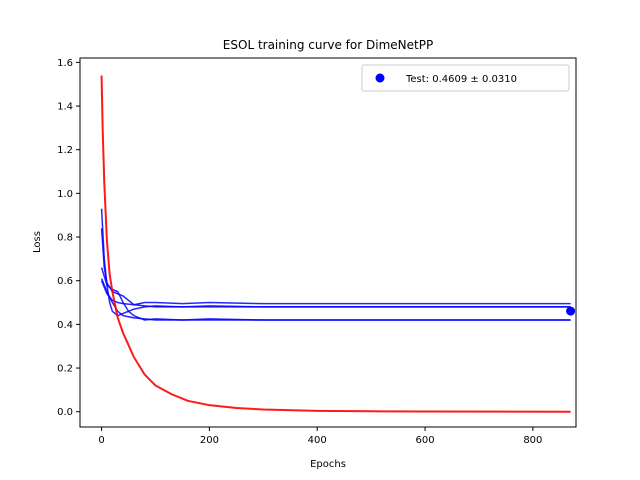  What do you see at coordinates (65, 150) in the screenshot?
I see `y-tick-label: 1.2` at bounding box center [65, 150].